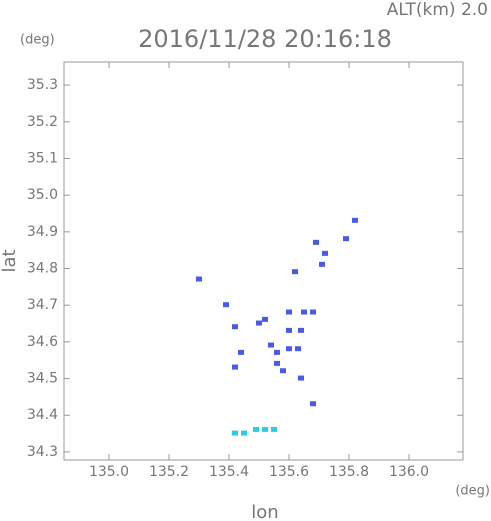  What do you see at coordinates (42, 452) in the screenshot?
I see `y-tick-label: 34.3` at bounding box center [42, 452].